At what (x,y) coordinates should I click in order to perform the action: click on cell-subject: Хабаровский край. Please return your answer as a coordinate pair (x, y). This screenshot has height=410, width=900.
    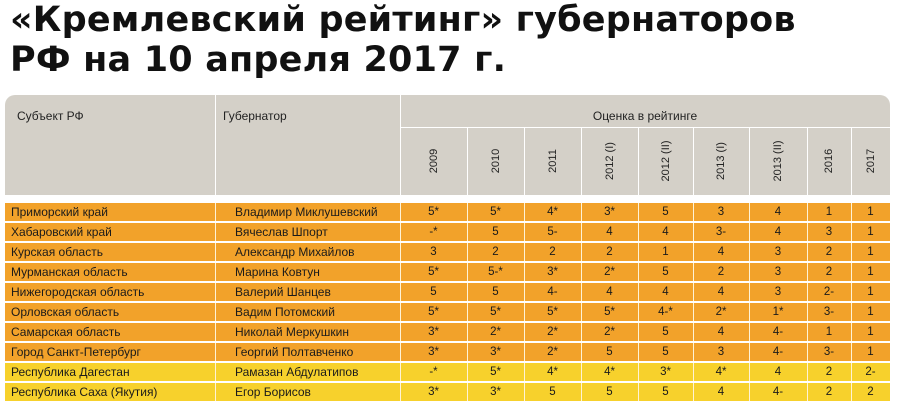
    Looking at the image, I should click on (61, 232).